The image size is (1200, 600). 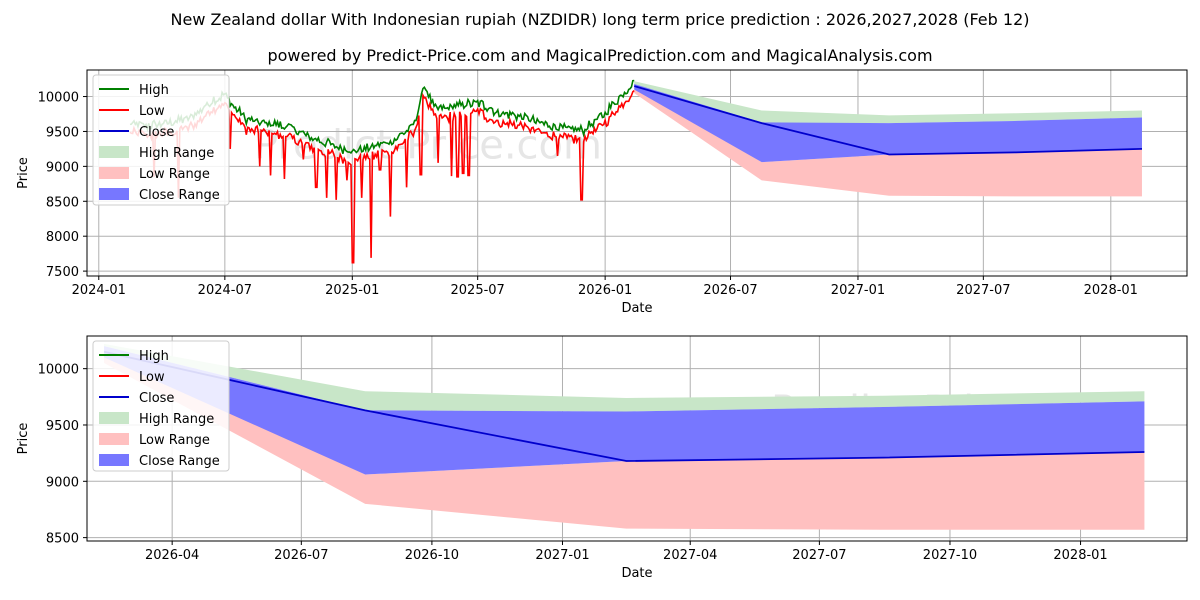 I want to click on x-tick-label: 2026-10, so click(x=432, y=555).